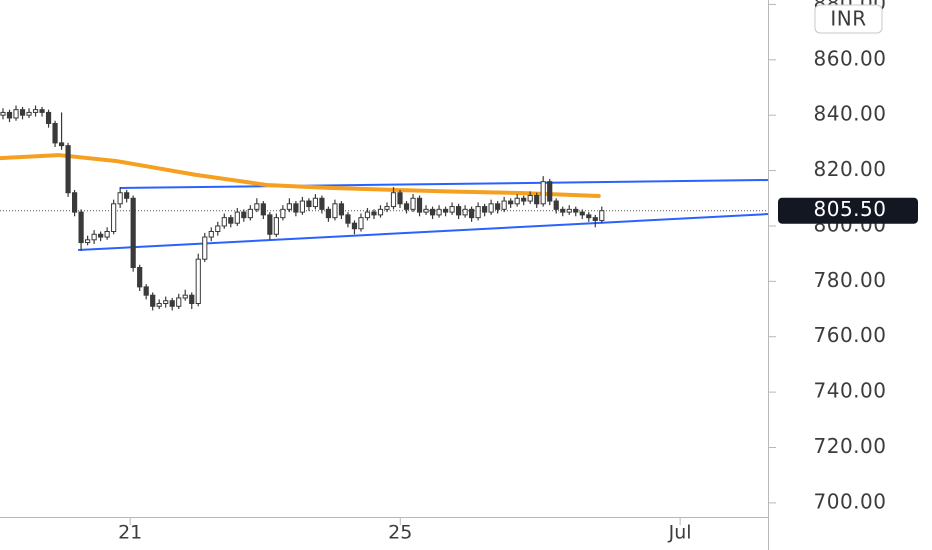 This screenshot has height=550, width=932. I want to click on currency-box, so click(848, 19).